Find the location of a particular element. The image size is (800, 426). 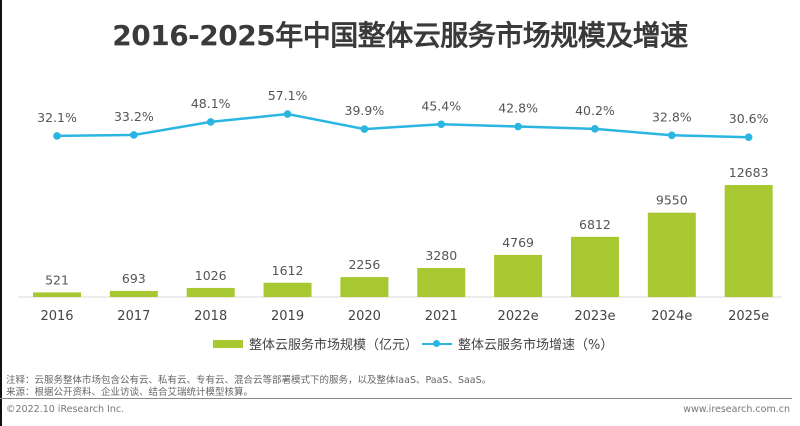

website-link: www.iresearch.com.cn is located at coordinates (736, 409).